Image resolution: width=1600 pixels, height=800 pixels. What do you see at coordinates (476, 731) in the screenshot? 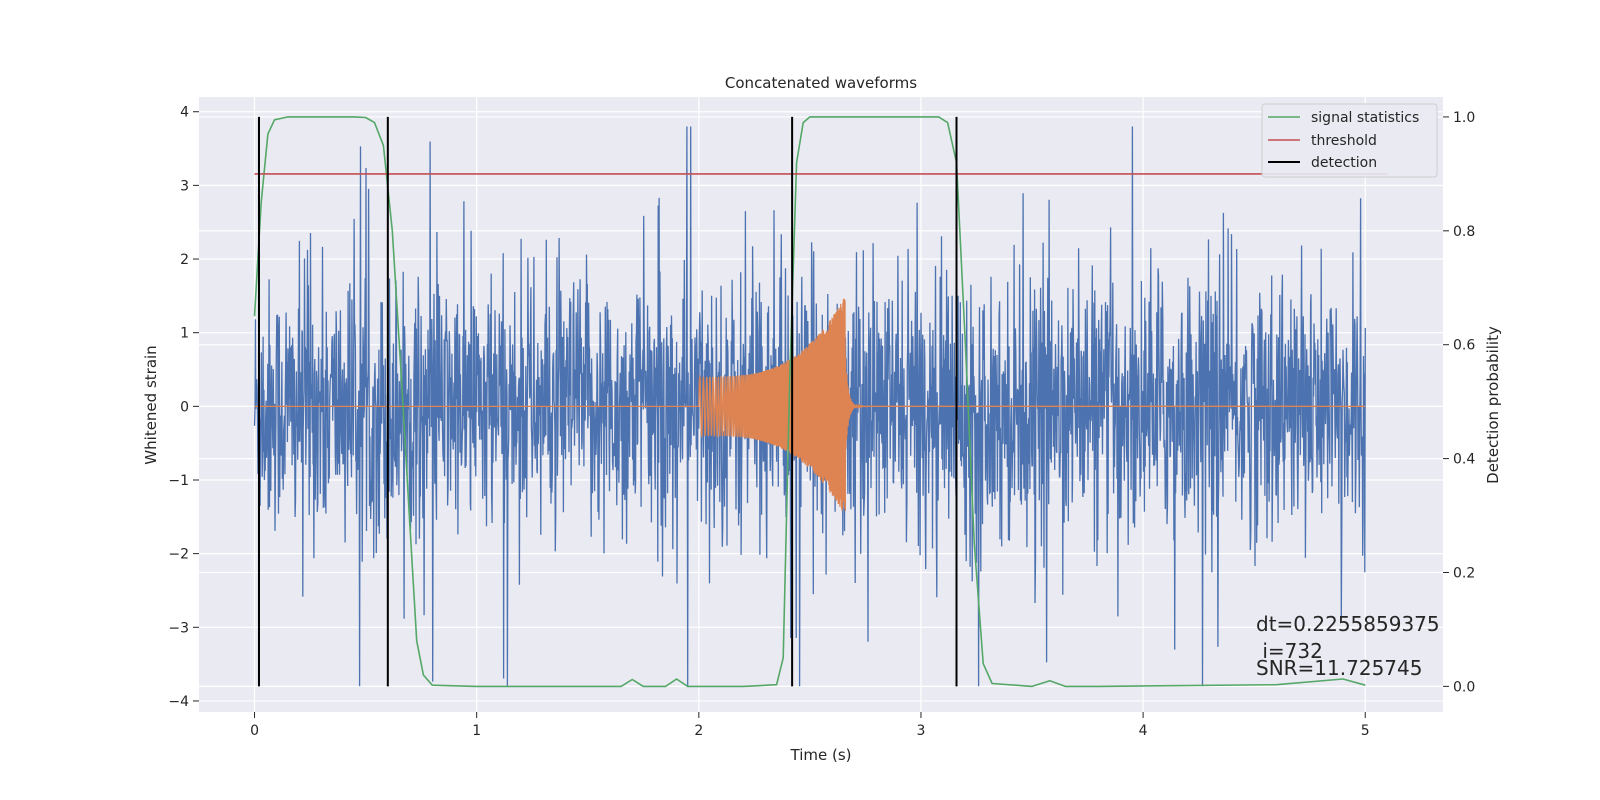
I see `x-tick-label-1: 1` at bounding box center [476, 731].